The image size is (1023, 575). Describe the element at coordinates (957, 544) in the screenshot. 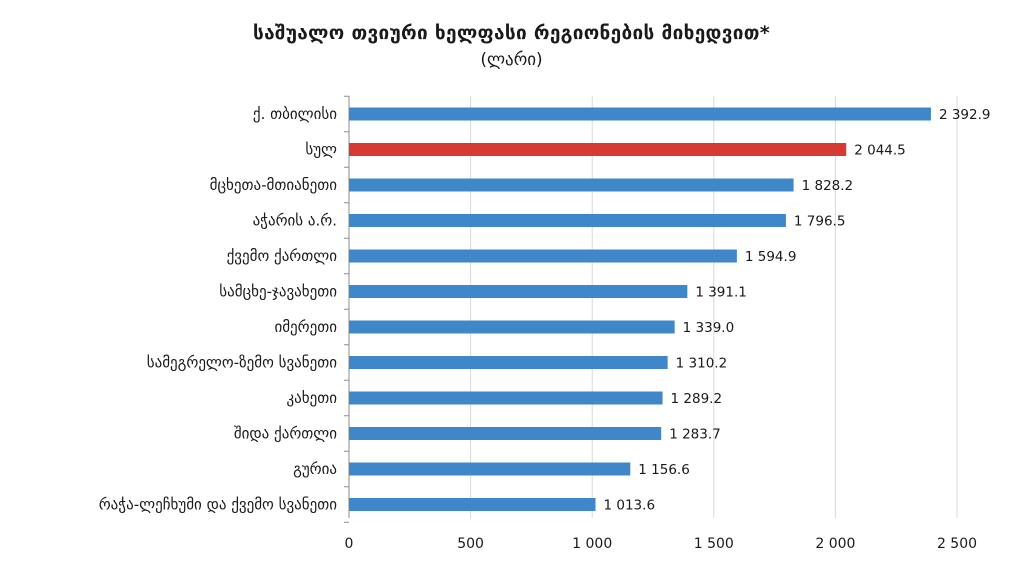

I see `x-tick-label: 2 500` at that location.